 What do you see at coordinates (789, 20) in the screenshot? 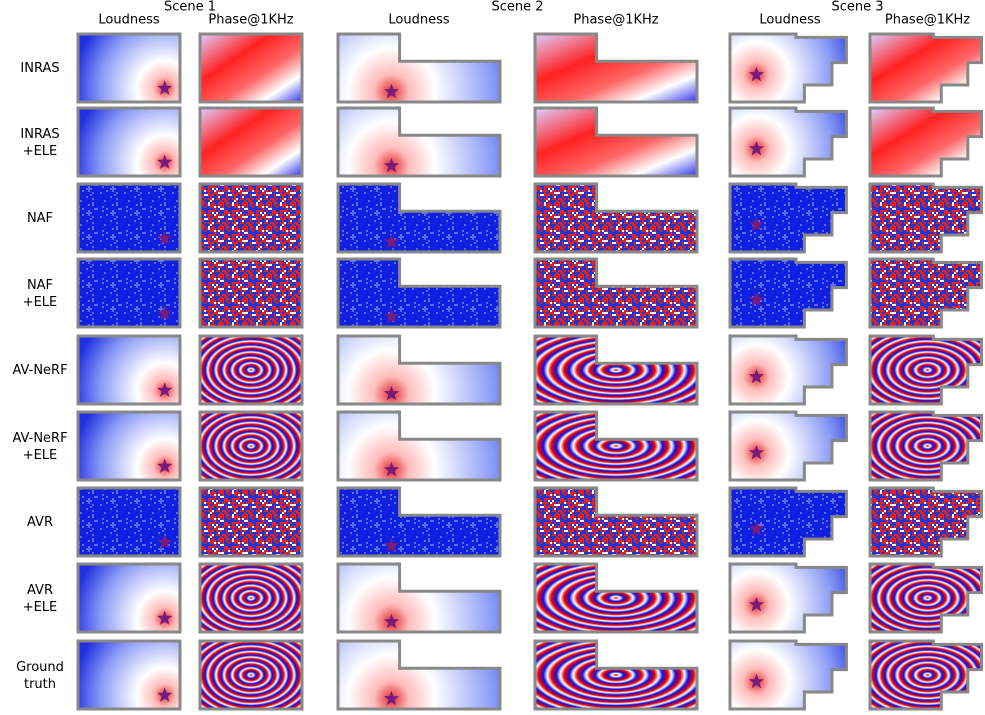
I see `column-header: Loudness` at bounding box center [789, 20].